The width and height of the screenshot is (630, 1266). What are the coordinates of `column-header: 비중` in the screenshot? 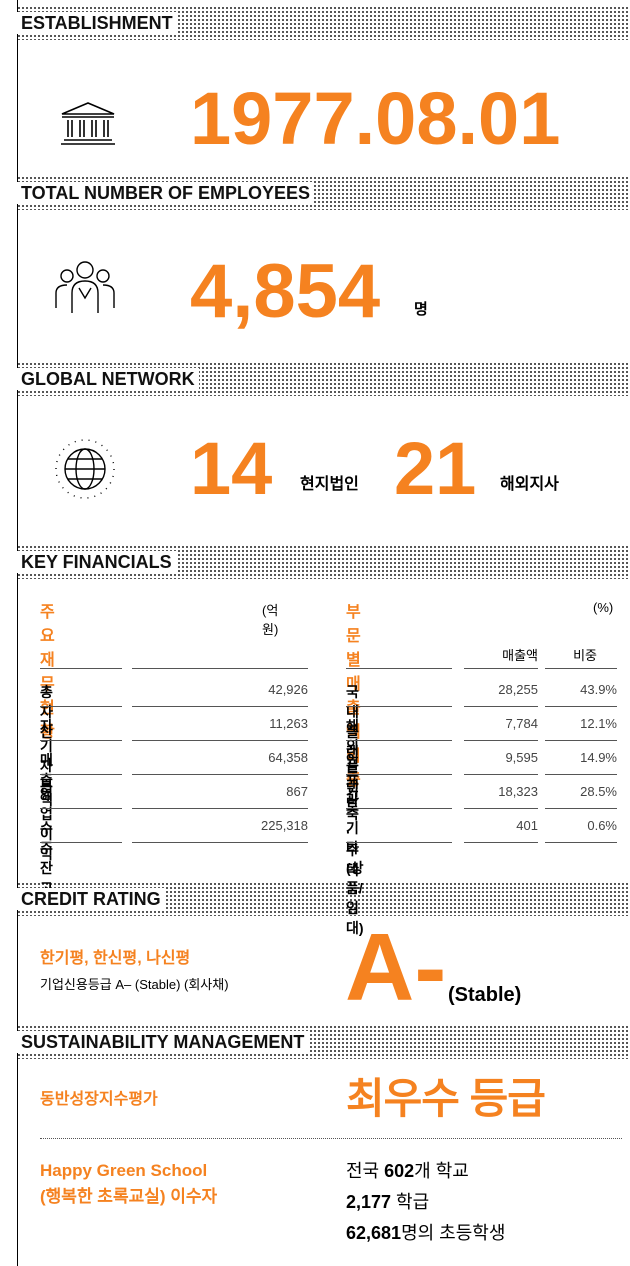 It's located at (585, 655).